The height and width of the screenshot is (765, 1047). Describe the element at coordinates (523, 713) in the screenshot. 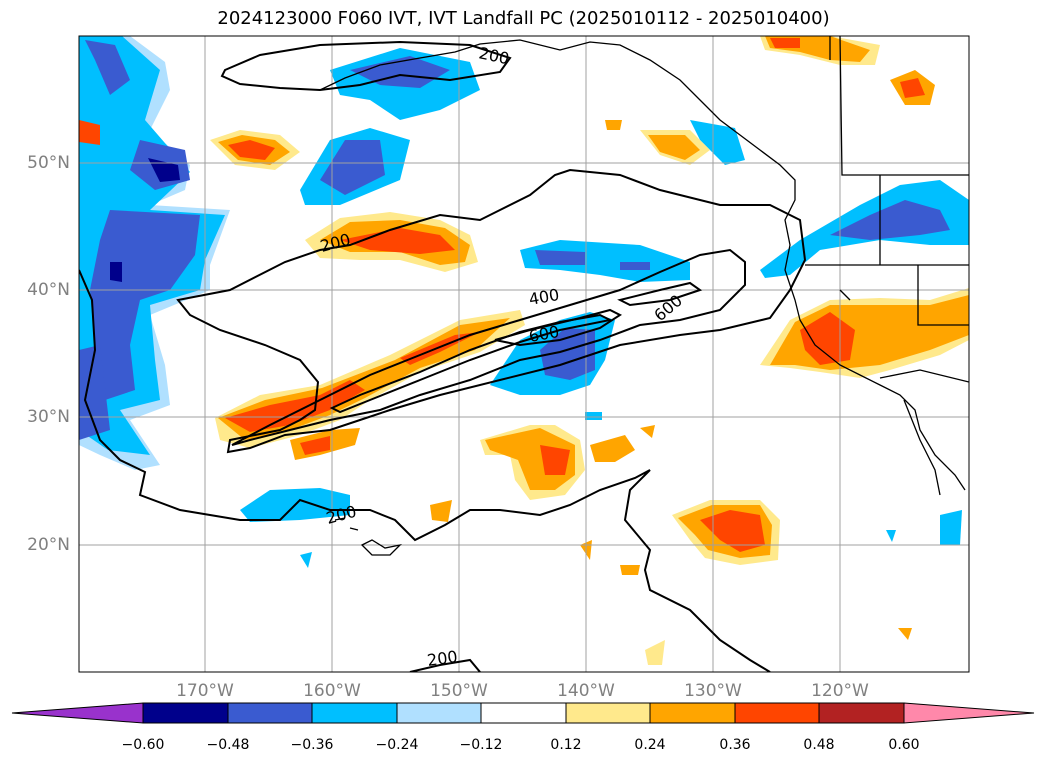

I see `colorbar` at that location.